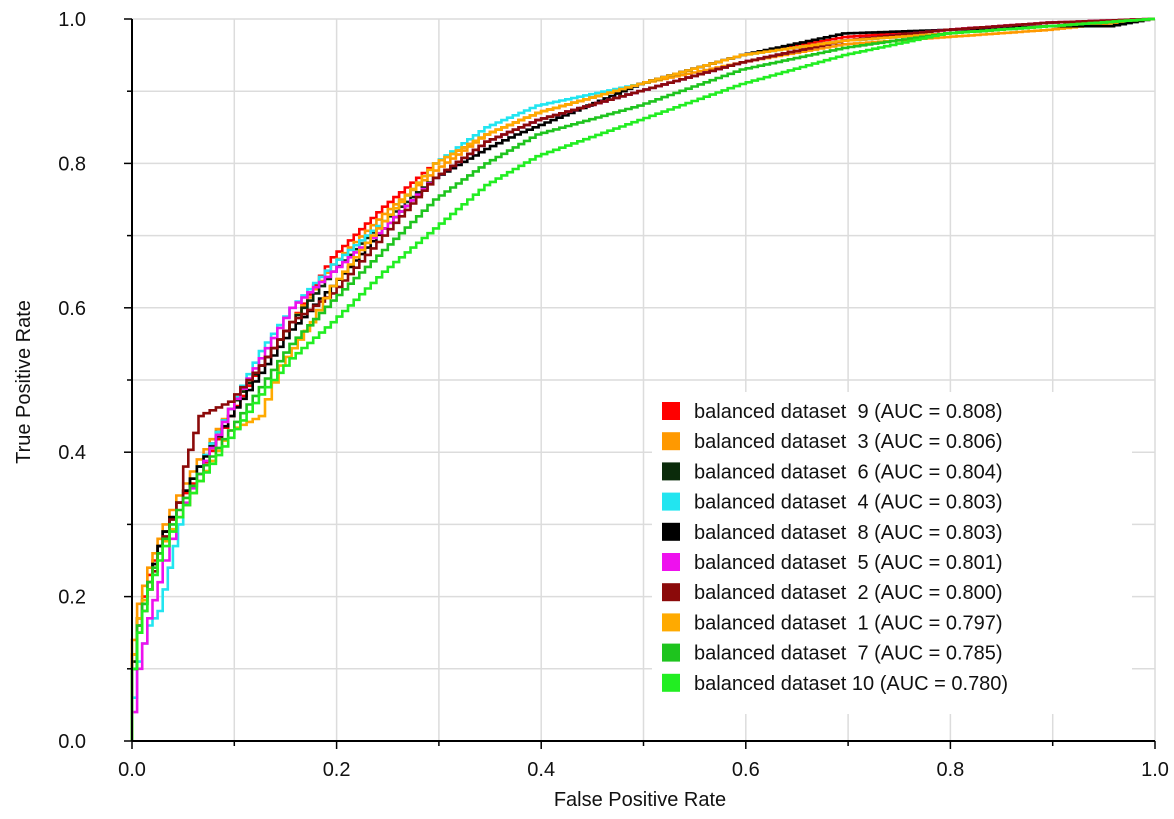 This screenshot has height=819, width=1174. Describe the element at coordinates (851, 684) in the screenshot. I see `legend-entry: balanced dataset 10 (AUC = 0.780)` at that location.